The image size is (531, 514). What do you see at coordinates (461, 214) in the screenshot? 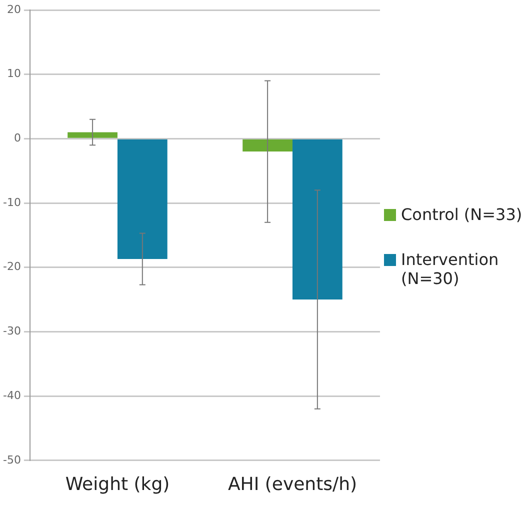
I see `legend-label: Control (N=33)` at bounding box center [461, 214].